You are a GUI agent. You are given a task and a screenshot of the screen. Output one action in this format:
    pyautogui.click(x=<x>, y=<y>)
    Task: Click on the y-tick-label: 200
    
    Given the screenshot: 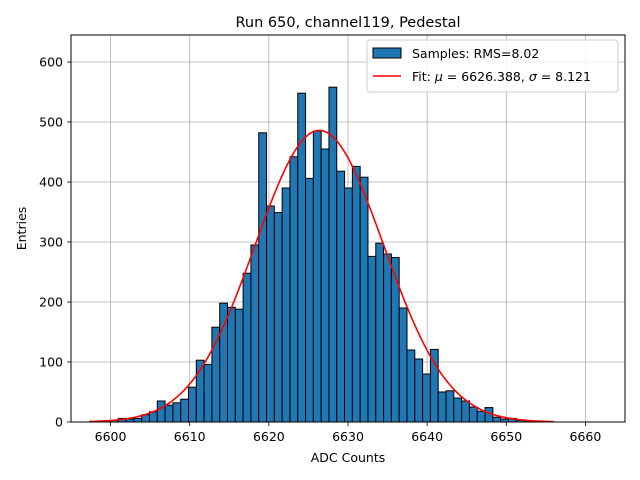 What is the action you would take?
    pyautogui.click(x=51, y=302)
    